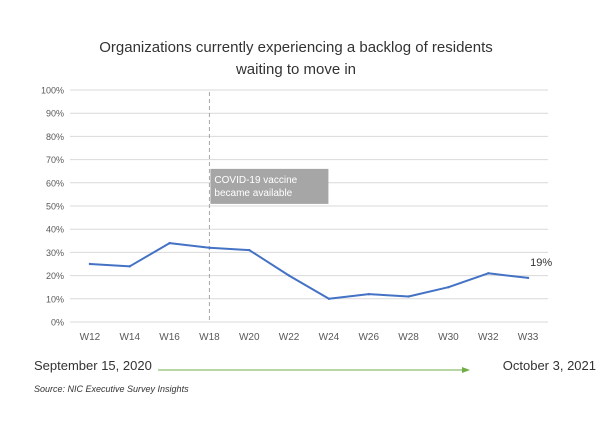 The height and width of the screenshot is (421, 605). Describe the element at coordinates (466, 370) in the screenshot. I see `timeline-arrowhead` at that location.